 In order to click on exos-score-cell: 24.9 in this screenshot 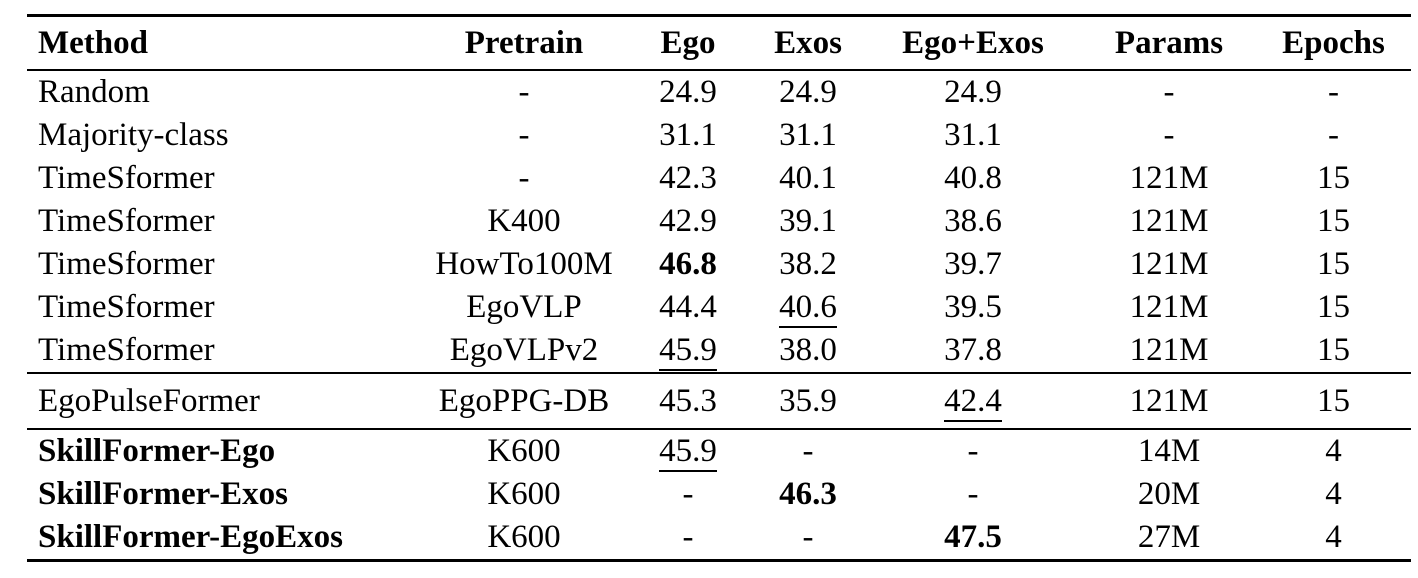, I will do `click(808, 92)`.